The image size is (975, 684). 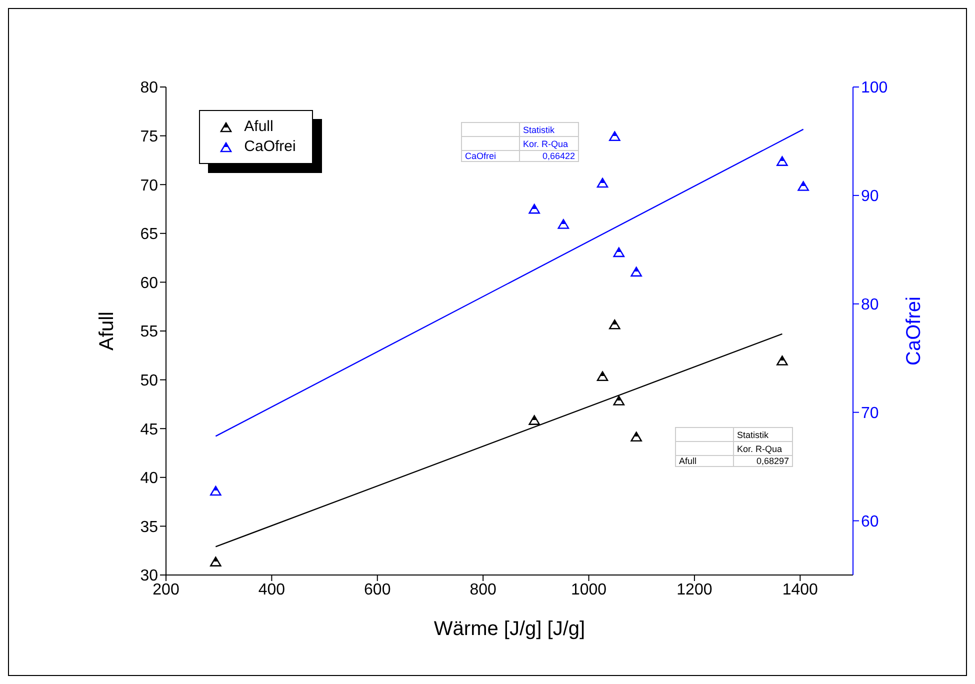 What do you see at coordinates (549, 156) in the screenshot?
I see `annotation: 0,66422` at bounding box center [549, 156].